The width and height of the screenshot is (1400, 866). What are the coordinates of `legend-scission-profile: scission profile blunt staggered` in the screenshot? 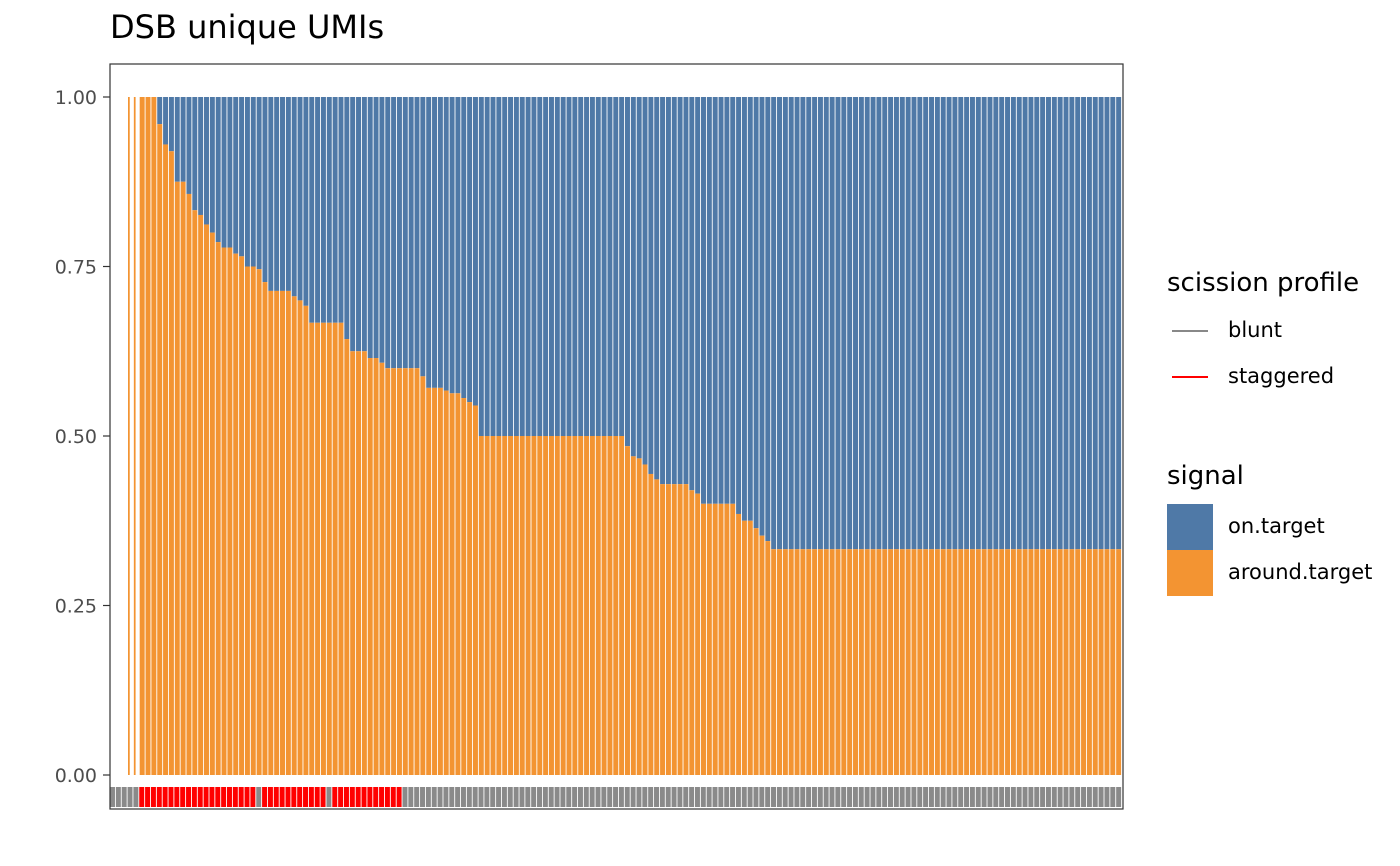 It's located at (1263, 334).